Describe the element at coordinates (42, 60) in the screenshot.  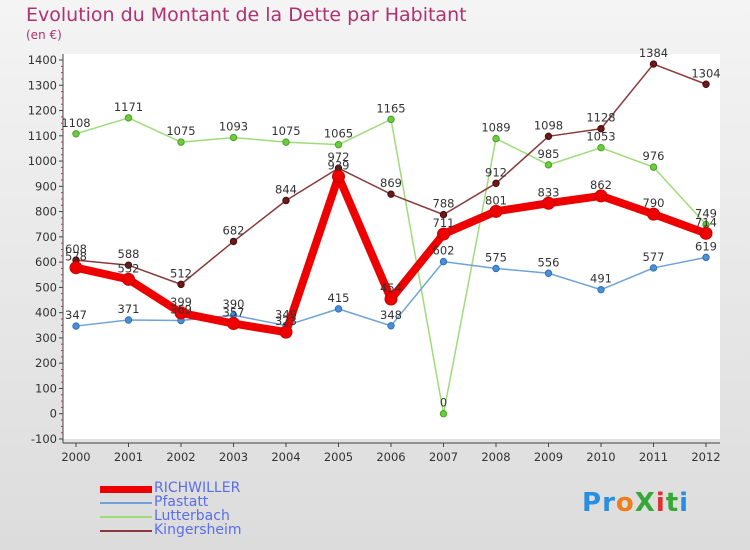
I see `y-tick-label: 1400` at that location.